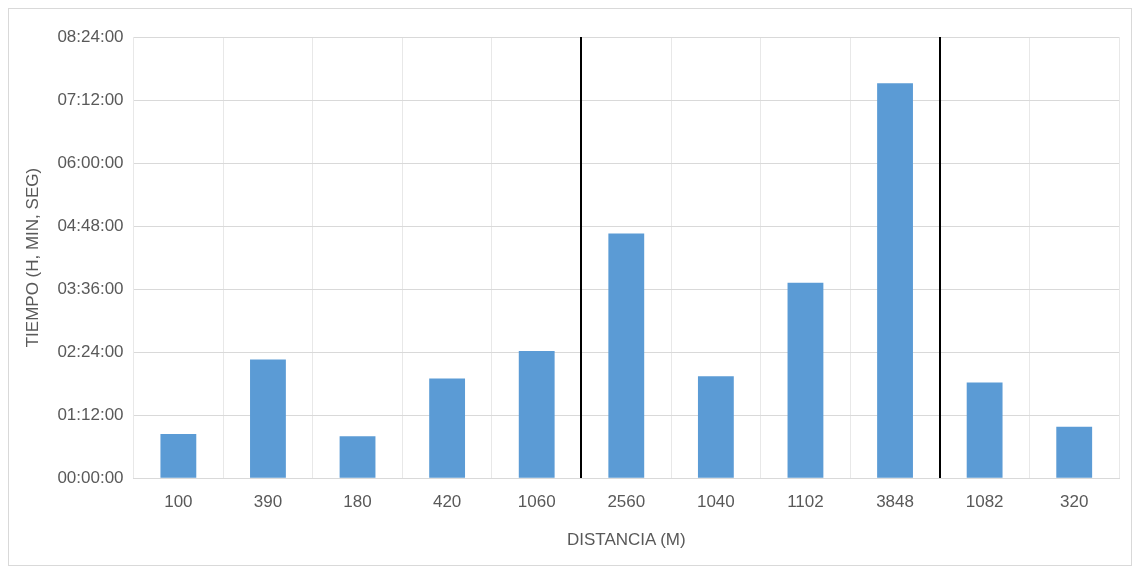 This screenshot has width=1134, height=570. Describe the element at coordinates (805, 502) in the screenshot. I see `x-tick-label: 1102` at that location.